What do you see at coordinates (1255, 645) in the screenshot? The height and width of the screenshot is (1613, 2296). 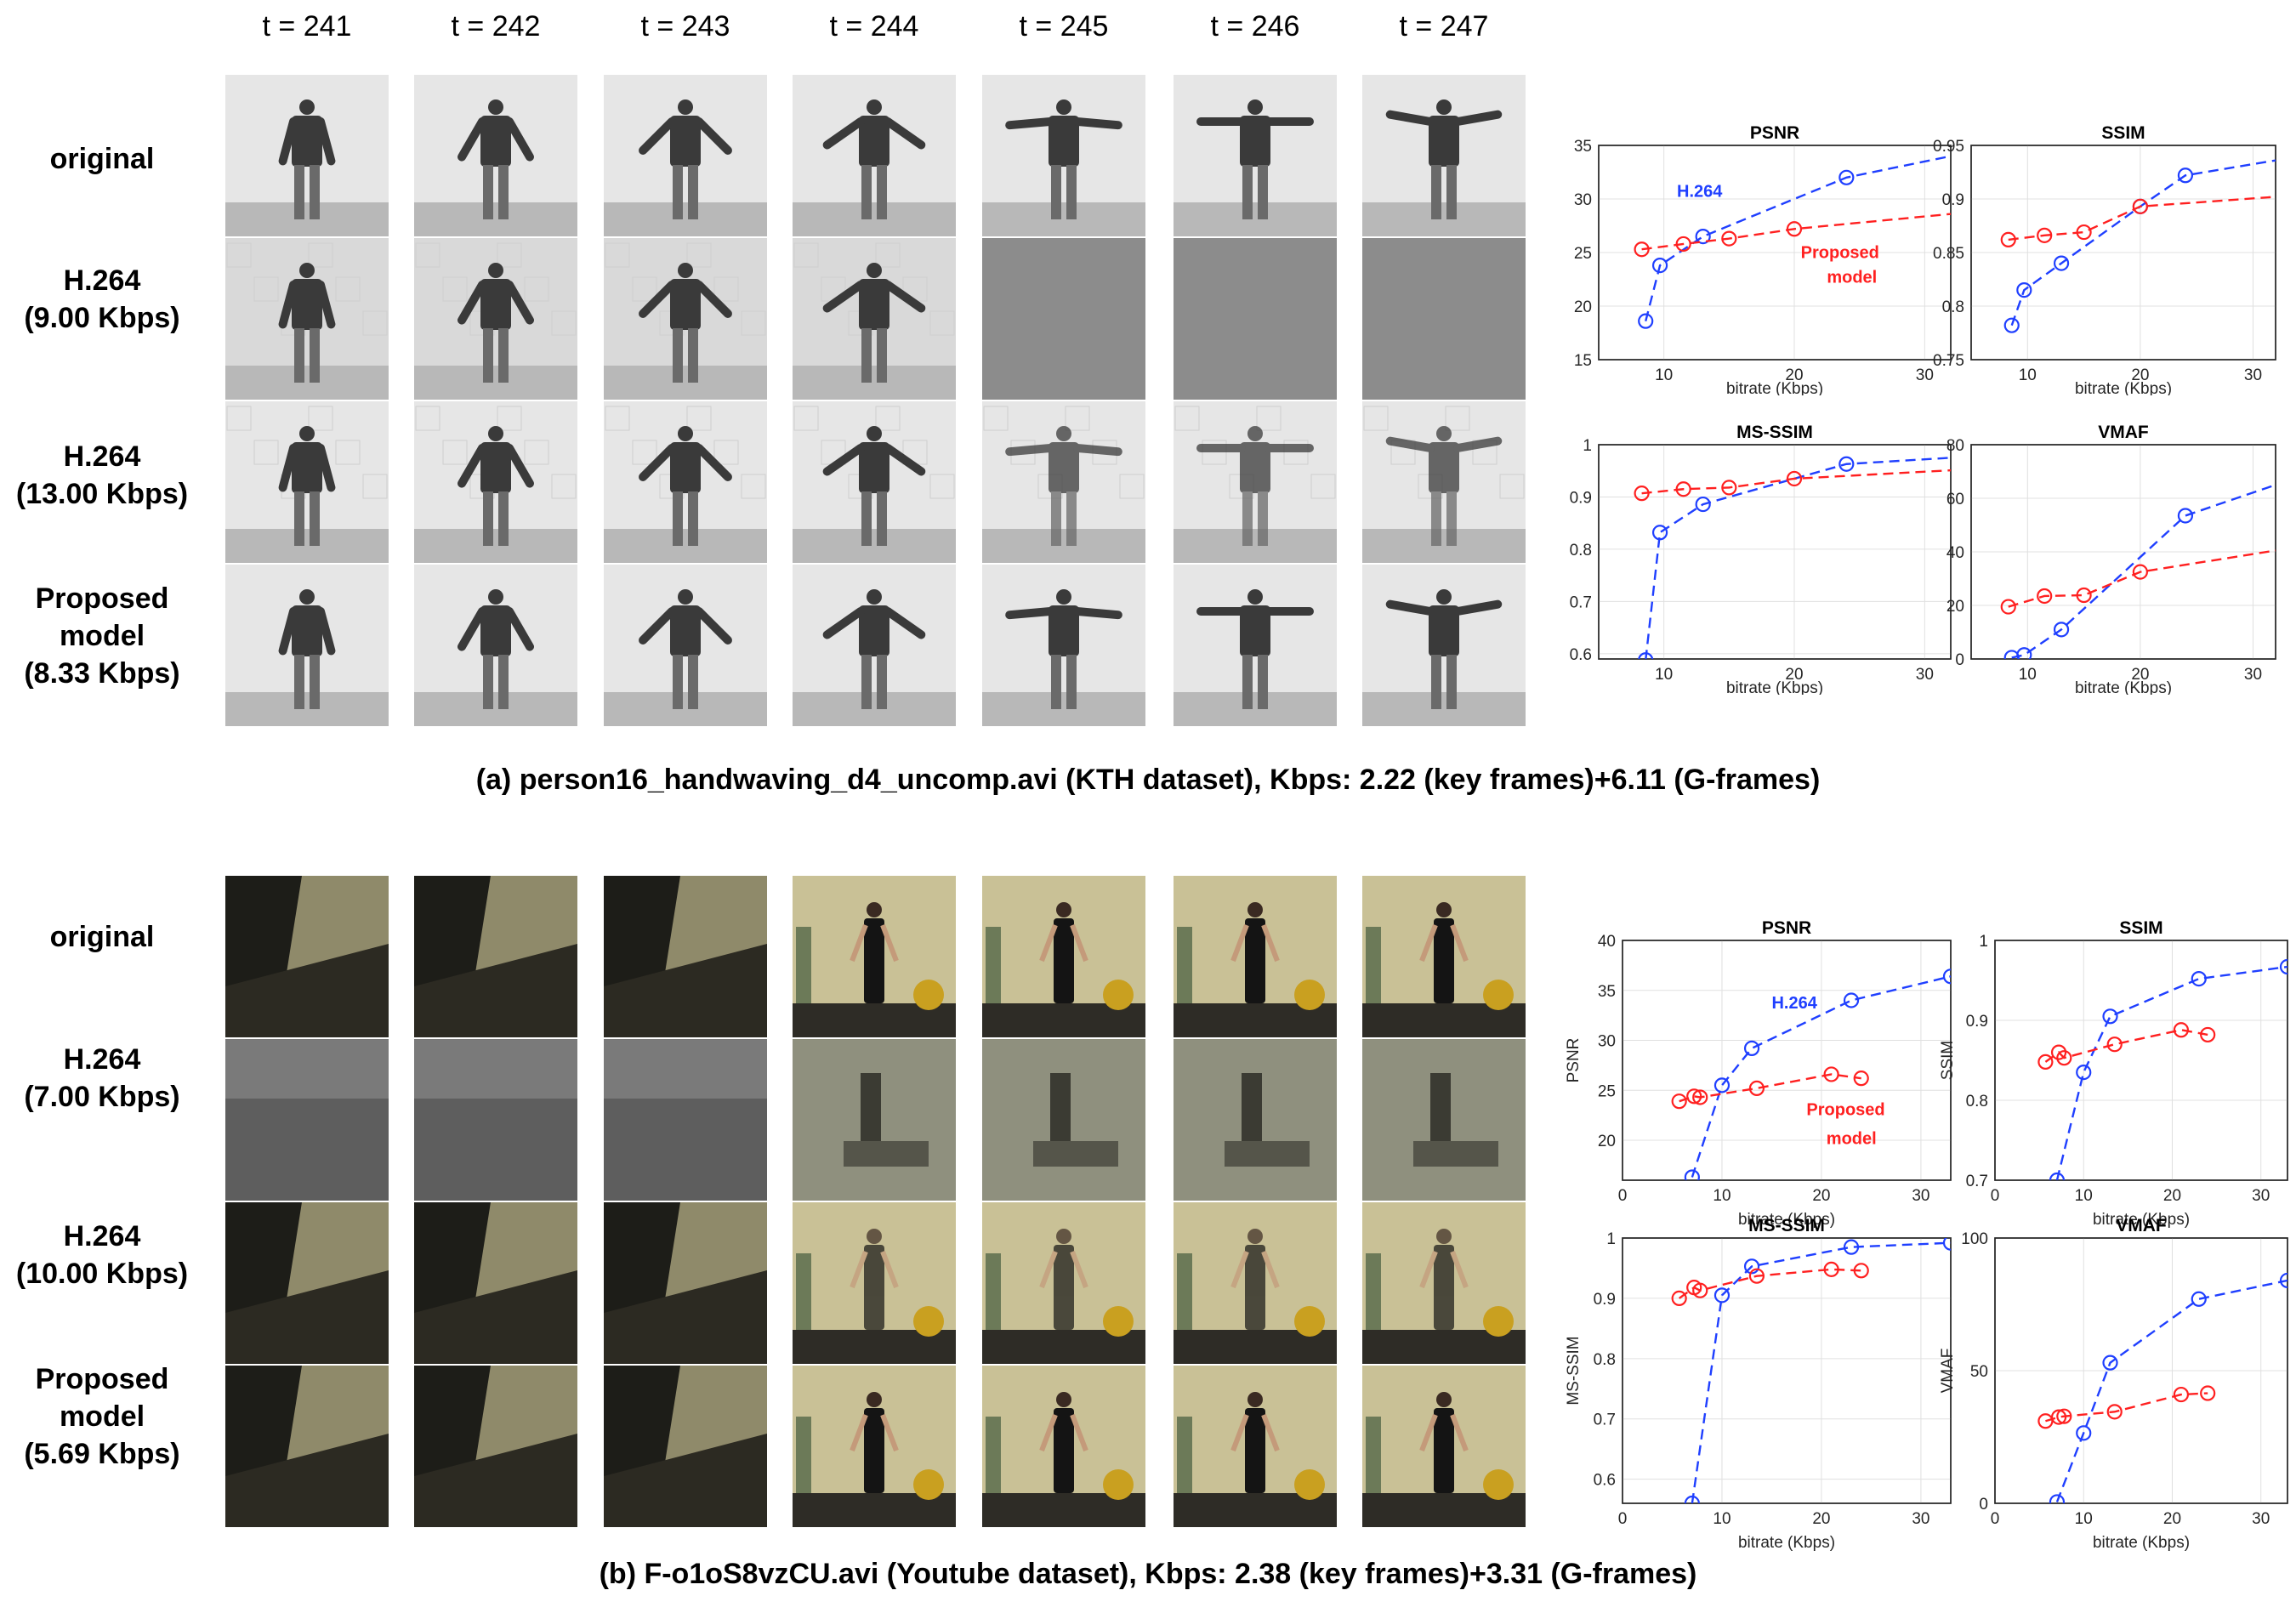 I see `frame-a-r4-c6` at bounding box center [1255, 645].